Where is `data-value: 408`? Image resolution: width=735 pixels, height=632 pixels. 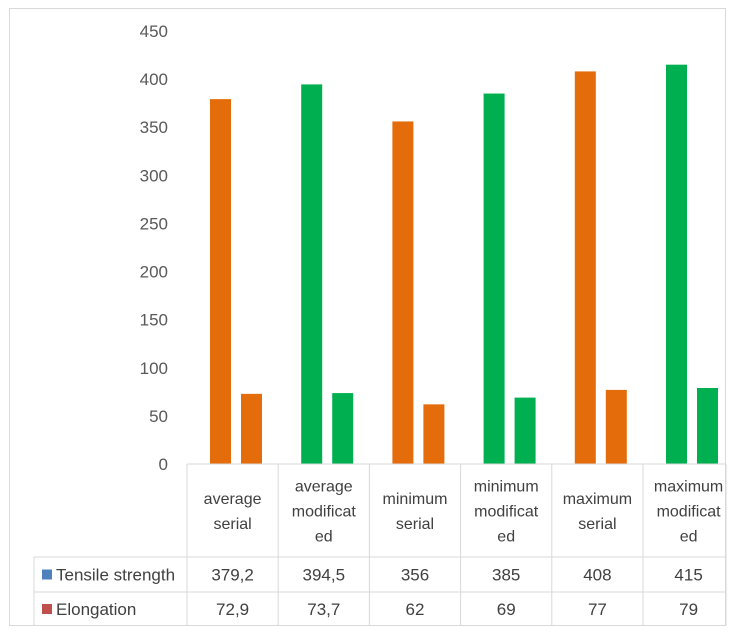
data-value: 408 is located at coordinates (597, 575).